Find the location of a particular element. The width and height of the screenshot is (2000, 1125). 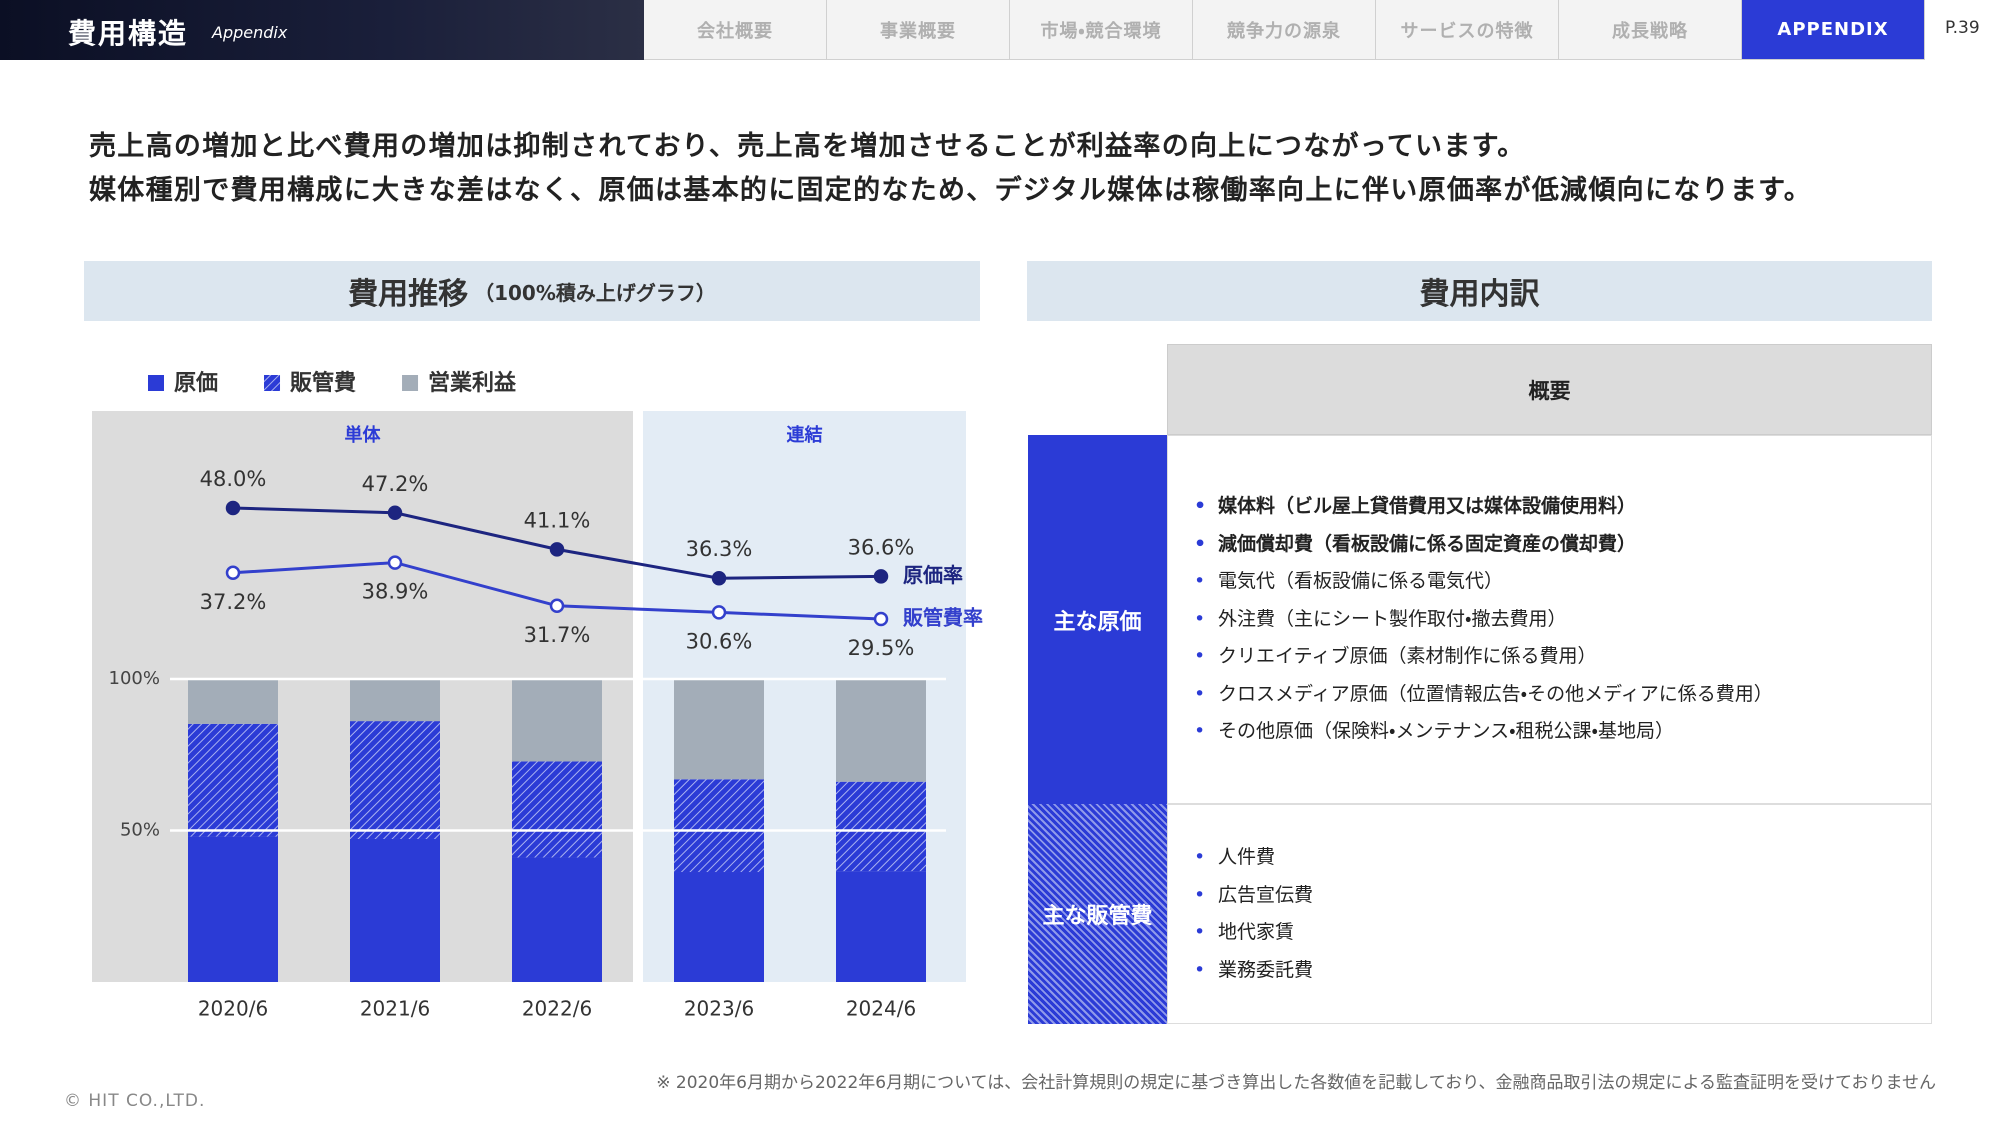

data-label: 36.3% is located at coordinates (719, 549).